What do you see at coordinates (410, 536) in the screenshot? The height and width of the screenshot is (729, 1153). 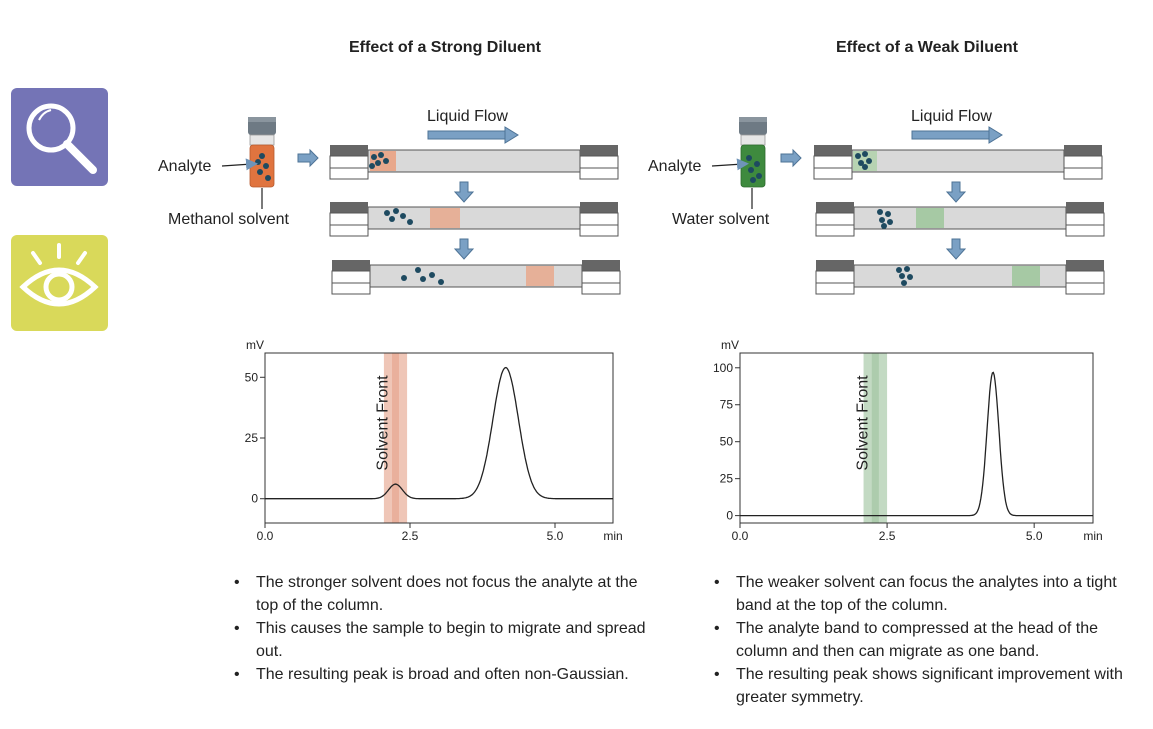 I see `left-xtick-label: 2.5` at bounding box center [410, 536].